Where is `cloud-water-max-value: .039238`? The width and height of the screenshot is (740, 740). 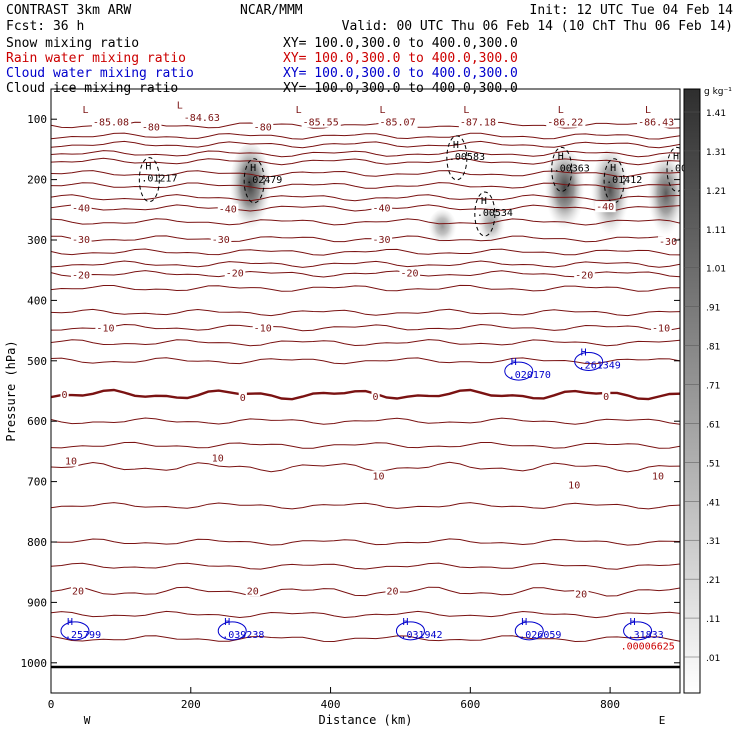
cloud-water-max-value: .039238 is located at coordinates (243, 635).